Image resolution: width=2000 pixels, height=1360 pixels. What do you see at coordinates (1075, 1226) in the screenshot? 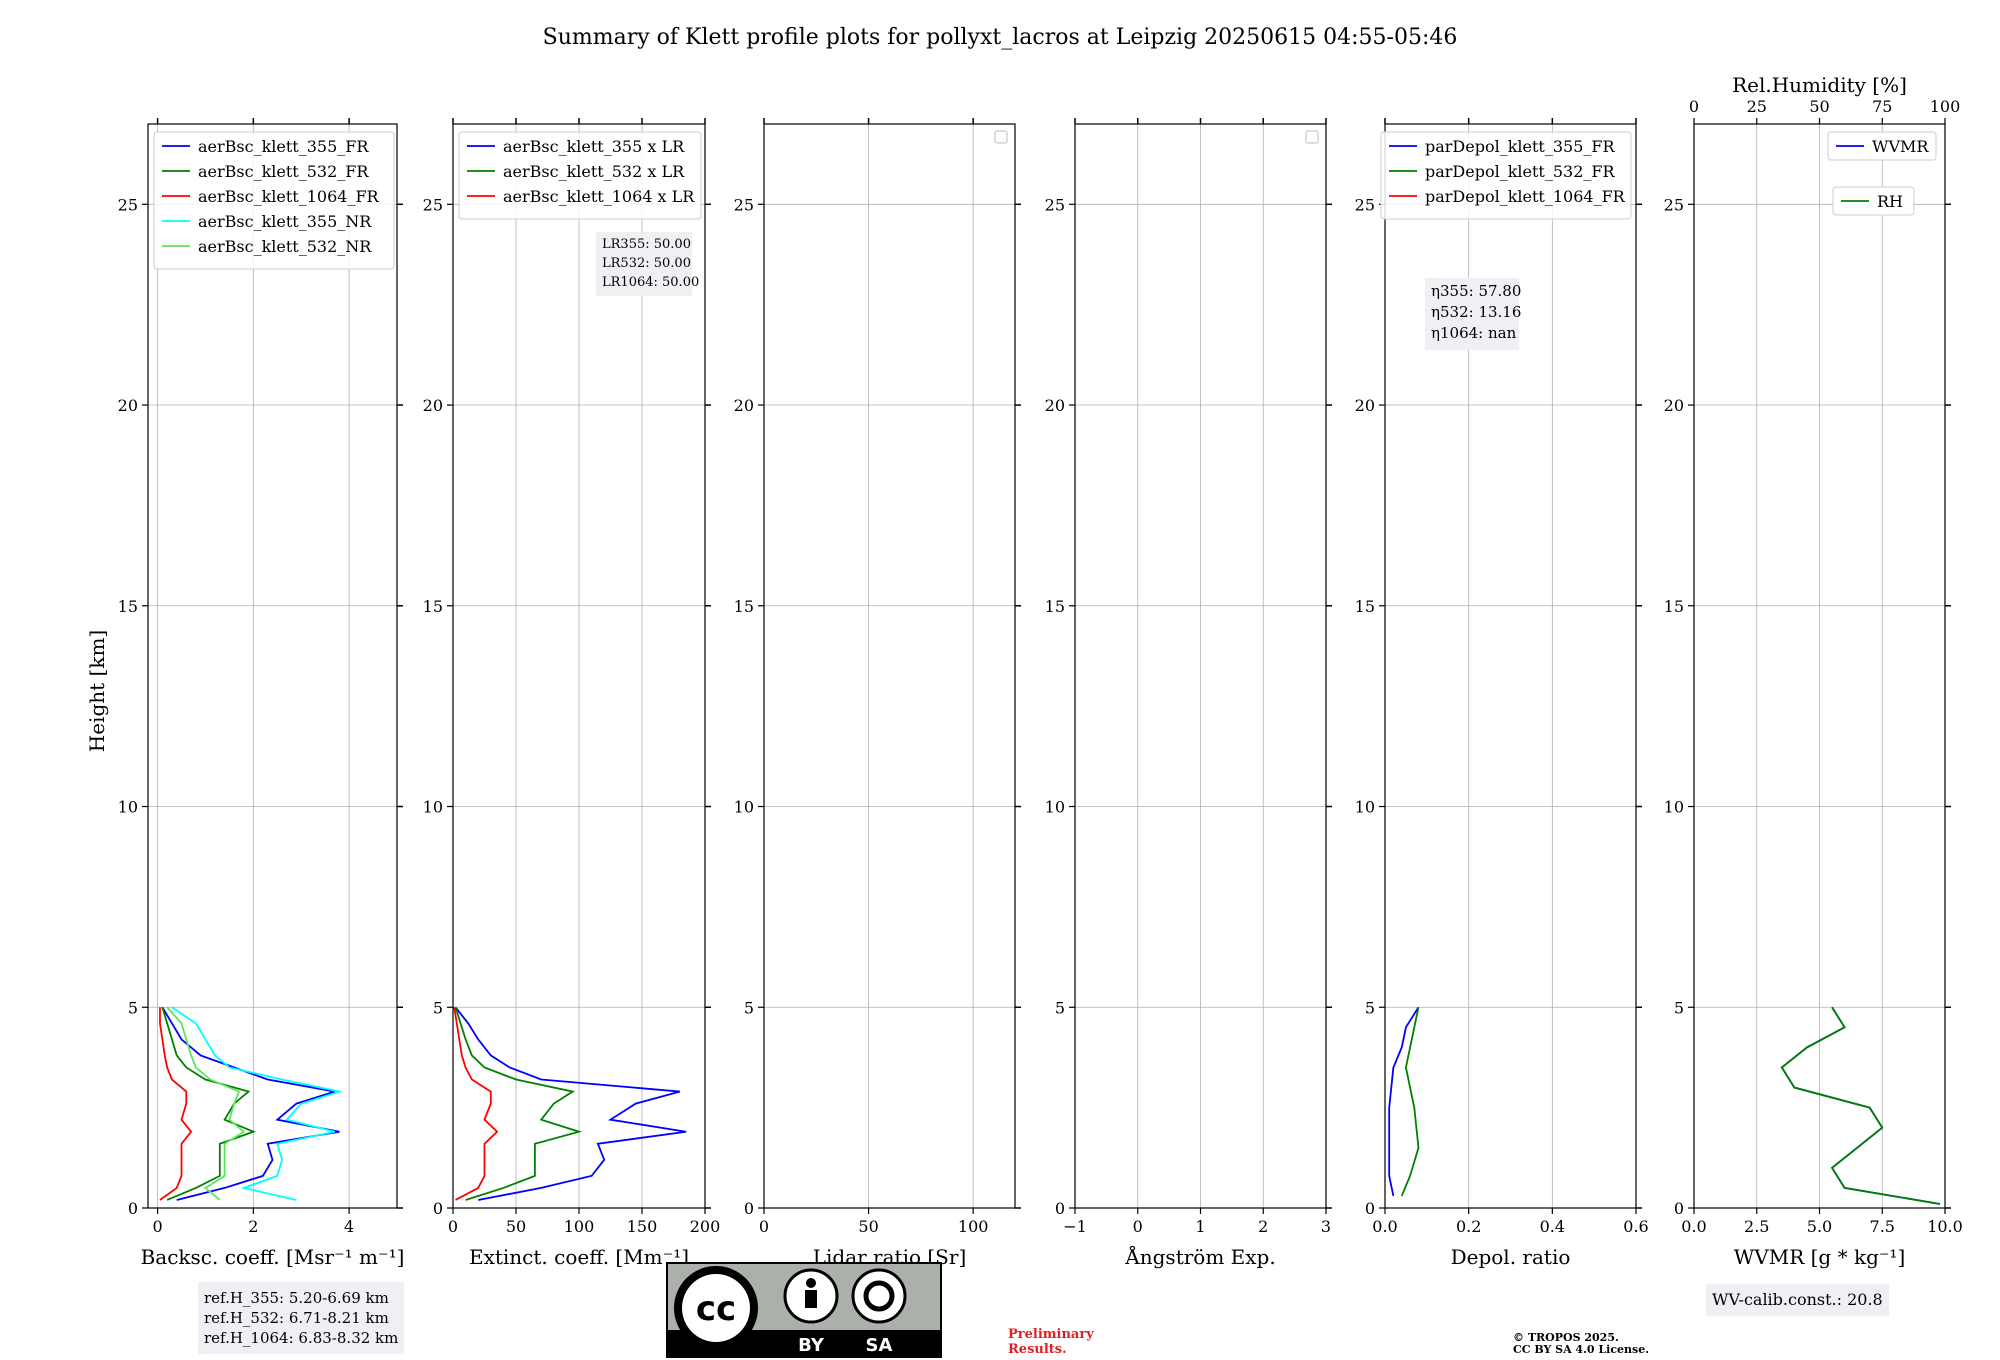
I see `x-tick-label: −1` at bounding box center [1075, 1226].